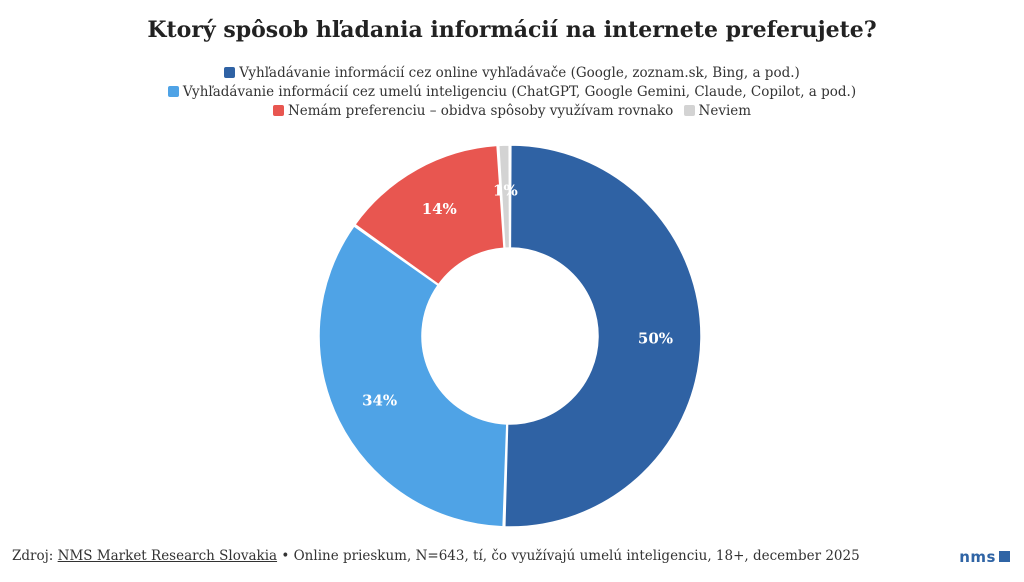 The height and width of the screenshot is (582, 1024). I want to click on source-link: NMS Market Research Slovakia, so click(167, 556).